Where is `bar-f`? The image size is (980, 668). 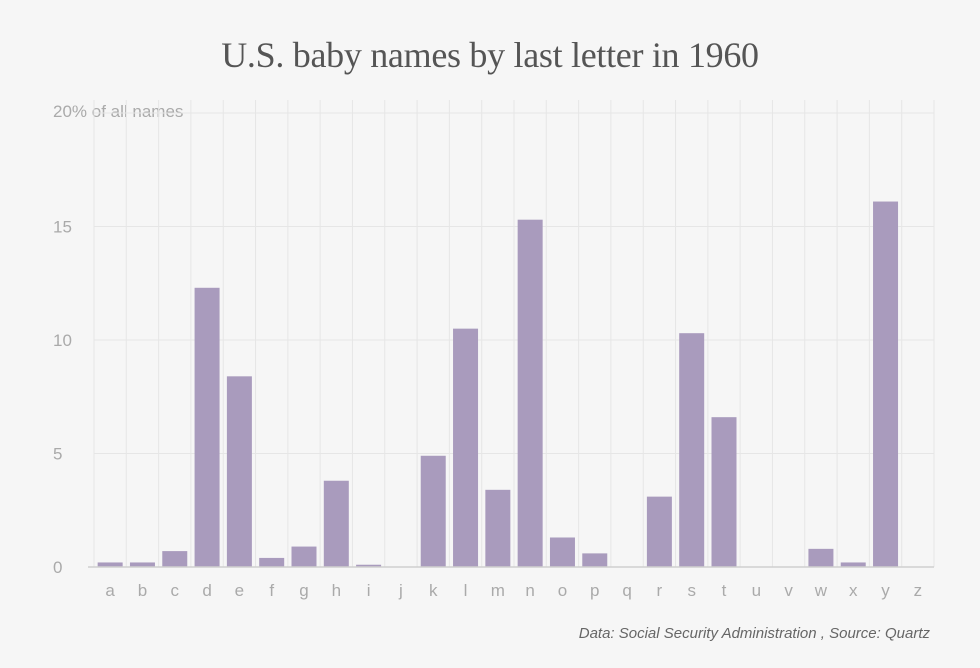 bar-f is located at coordinates (272, 562).